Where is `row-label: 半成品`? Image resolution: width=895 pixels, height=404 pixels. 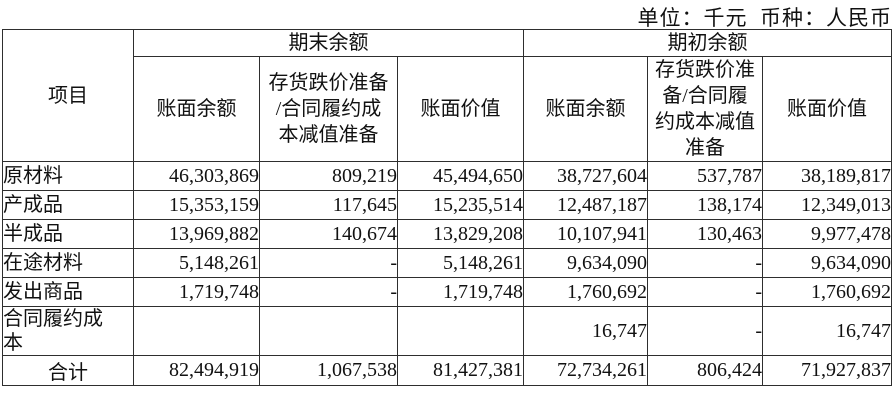 row-label: 半成品 is located at coordinates (68, 234).